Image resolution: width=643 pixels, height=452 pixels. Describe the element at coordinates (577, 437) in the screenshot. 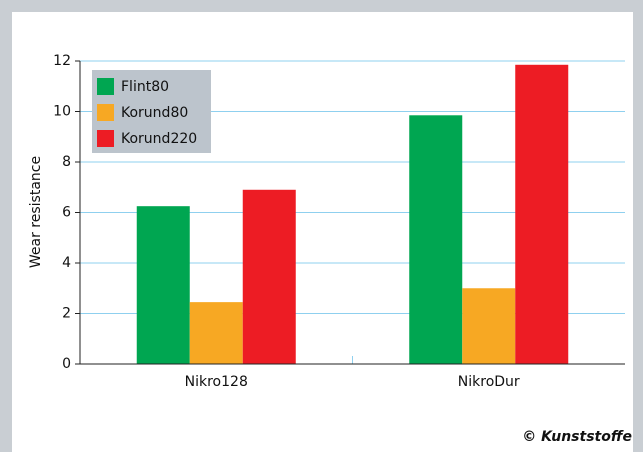

I see `credit: © Kunststoffe` at that location.